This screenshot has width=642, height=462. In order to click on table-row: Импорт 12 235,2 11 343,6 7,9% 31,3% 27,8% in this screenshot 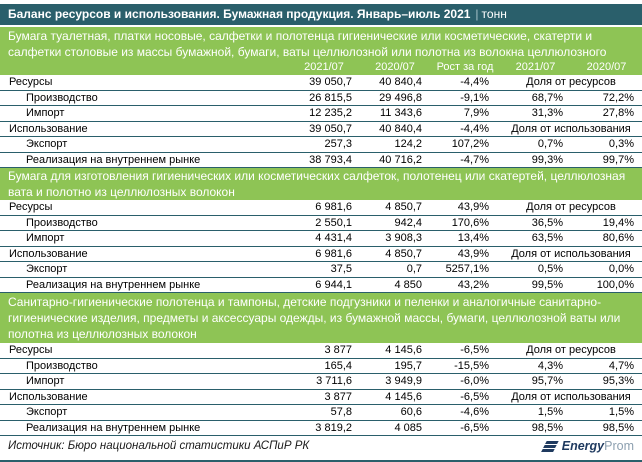, I will do `click(321, 114)`.